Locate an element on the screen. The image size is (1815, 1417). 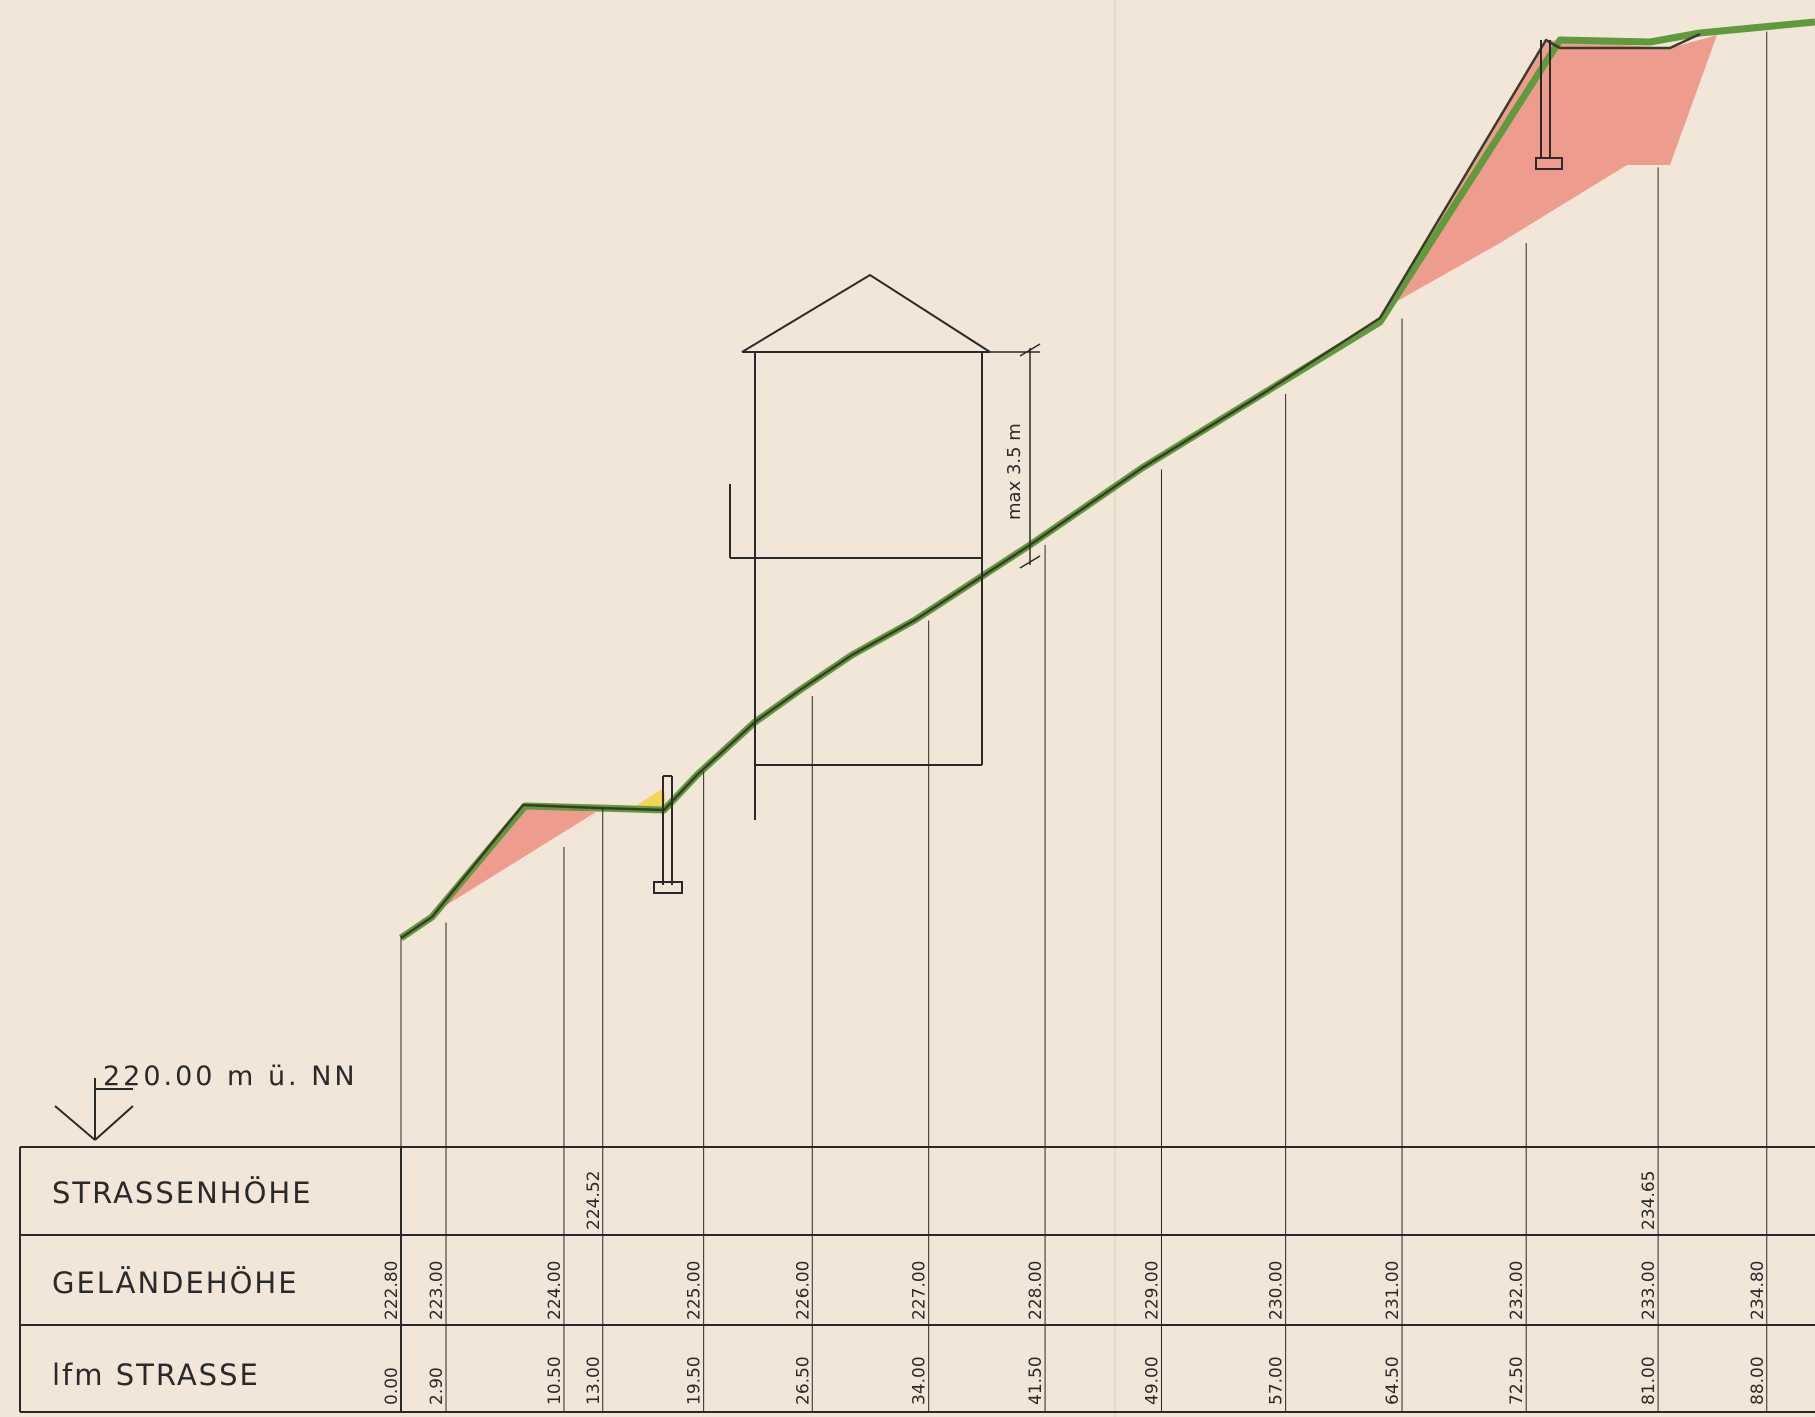
height-dimension is located at coordinates (1015, 456).